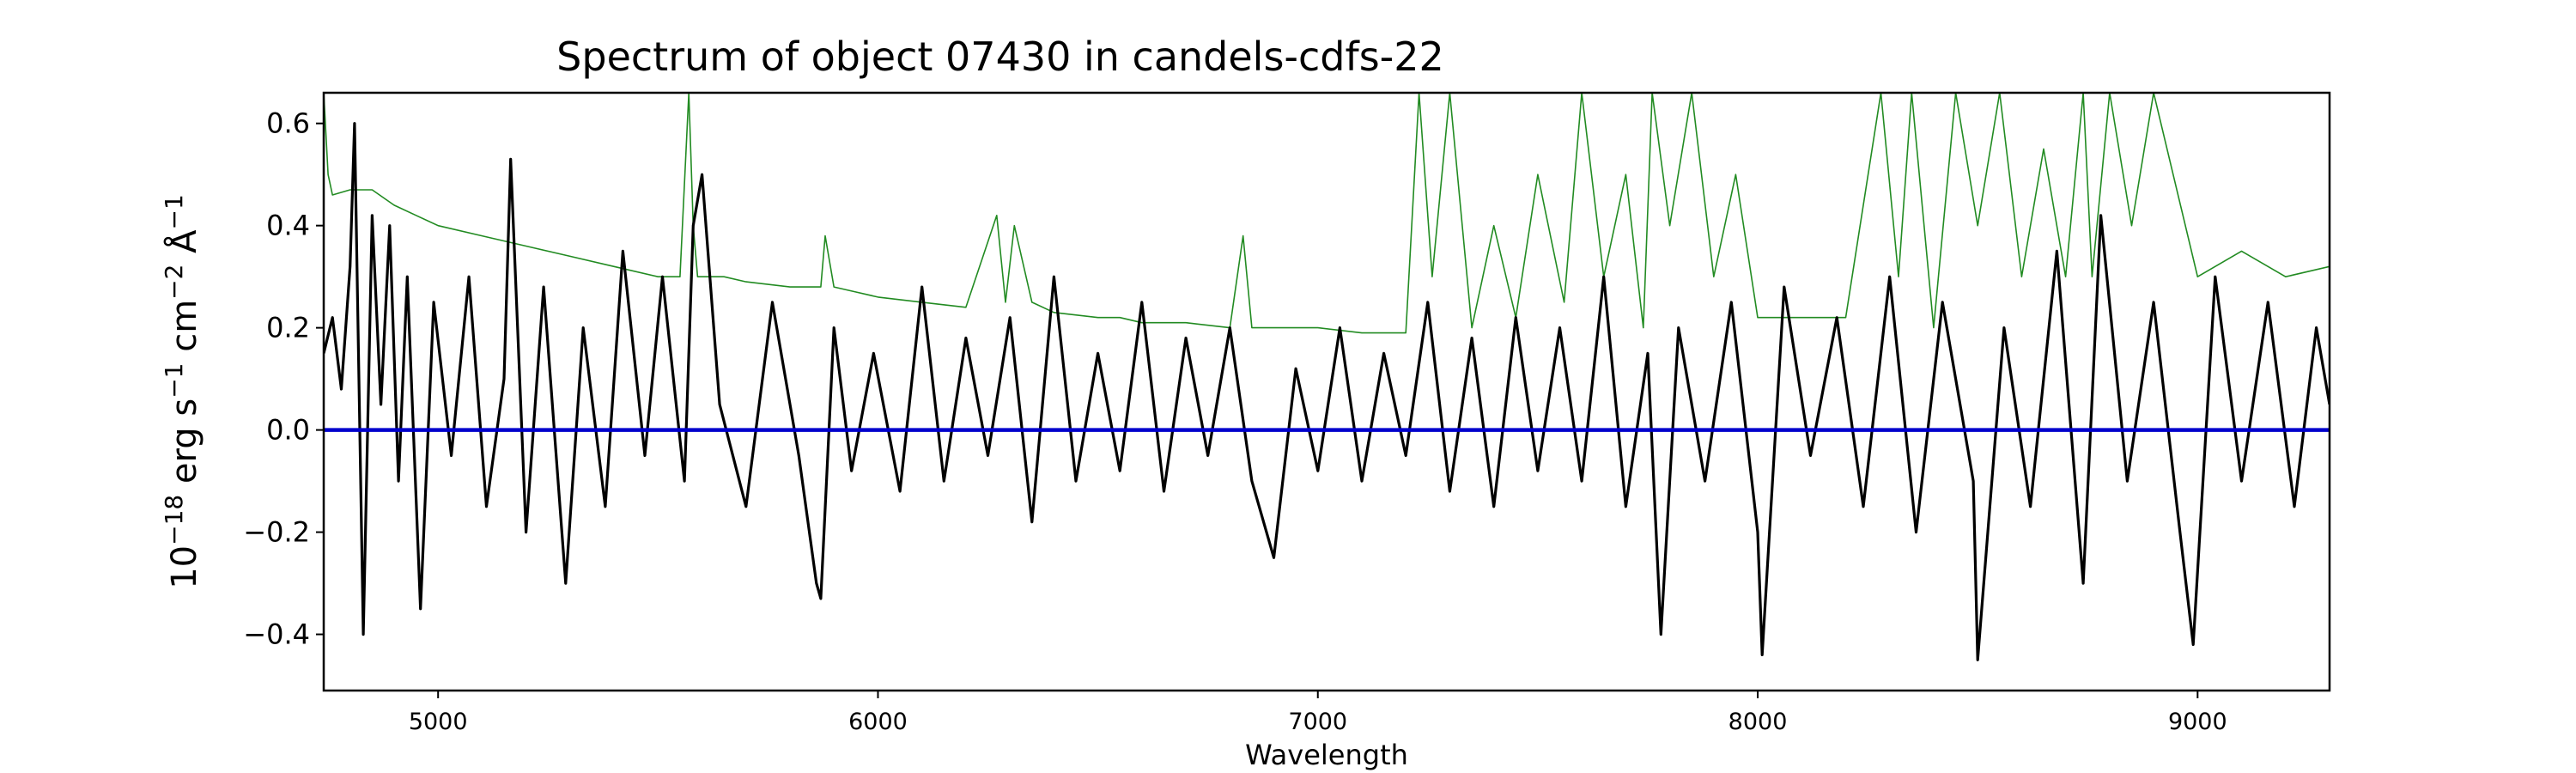 This screenshot has width=2576, height=773. Describe the element at coordinates (185, 447) in the screenshot. I see `y-label-text: erg s` at that location.